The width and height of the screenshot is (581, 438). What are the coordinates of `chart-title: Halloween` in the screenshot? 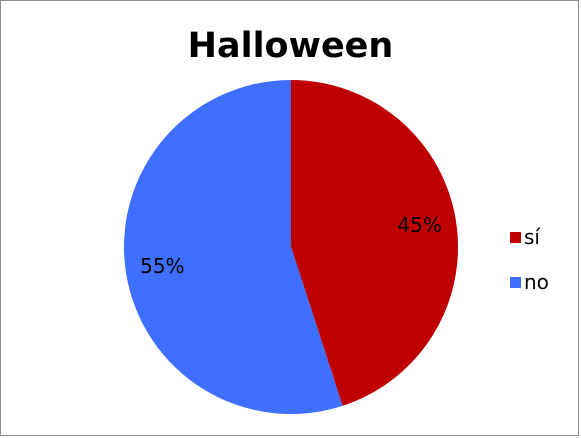 It's located at (290, 46).